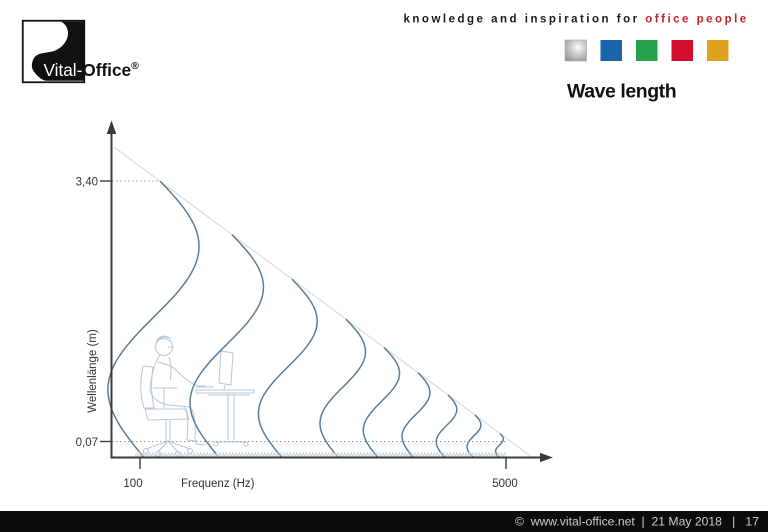 The image size is (768, 532). What do you see at coordinates (505, 484) in the screenshot?
I see `svg-text: 5000` at bounding box center [505, 484].